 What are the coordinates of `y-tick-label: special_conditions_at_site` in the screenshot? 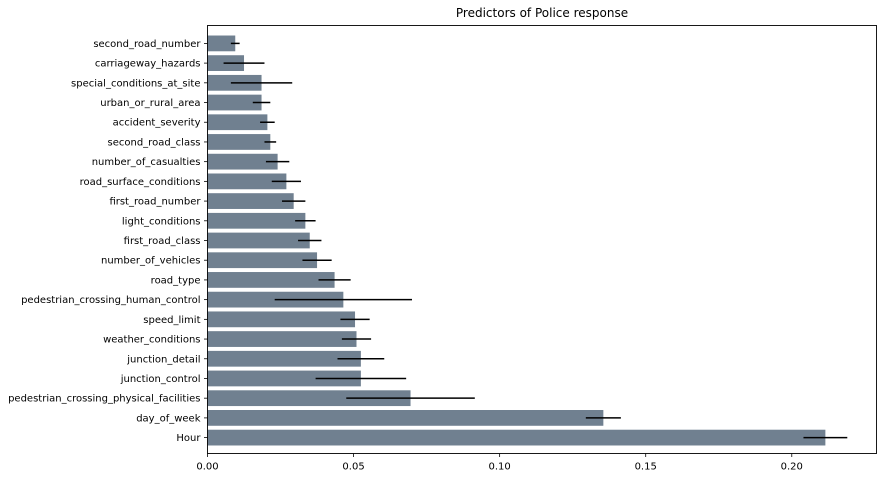 It's located at (135, 83).